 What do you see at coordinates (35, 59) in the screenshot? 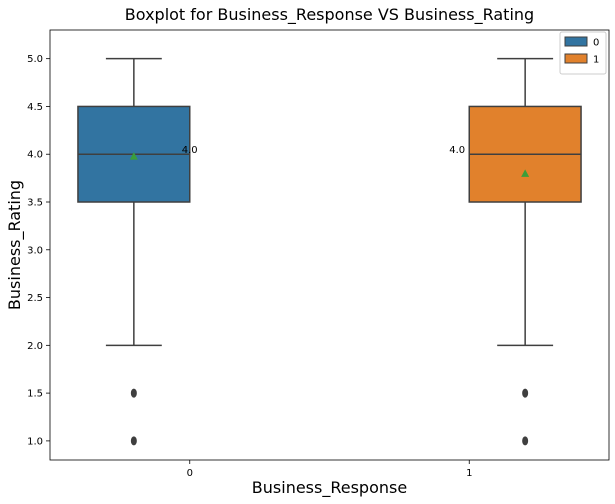
I see `y-tick-label: 5.0` at bounding box center [35, 59].